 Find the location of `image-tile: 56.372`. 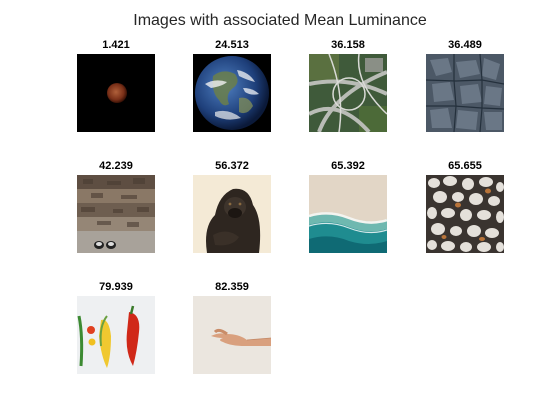

image-tile: 56.372 is located at coordinates (232, 206).